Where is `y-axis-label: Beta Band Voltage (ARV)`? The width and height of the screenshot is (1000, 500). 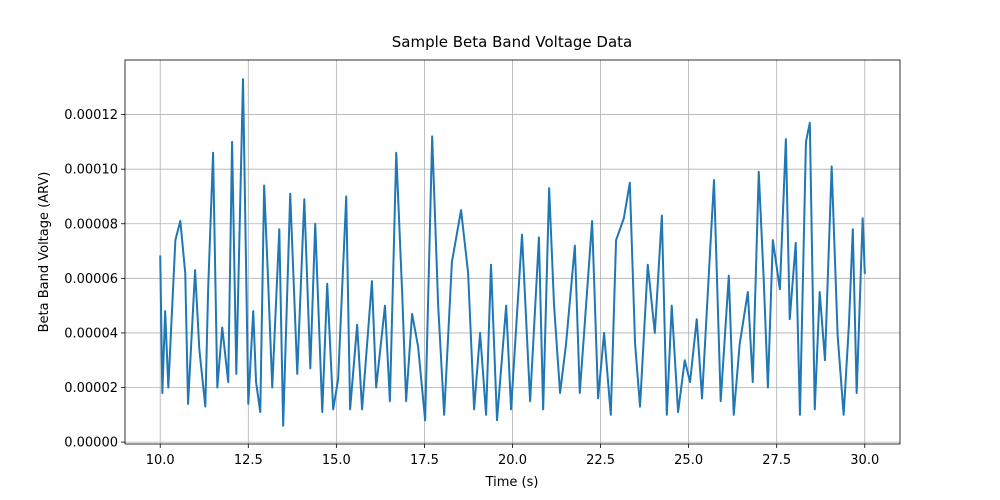 y-axis-label: Beta Band Voltage (ARV) is located at coordinates (44, 252).